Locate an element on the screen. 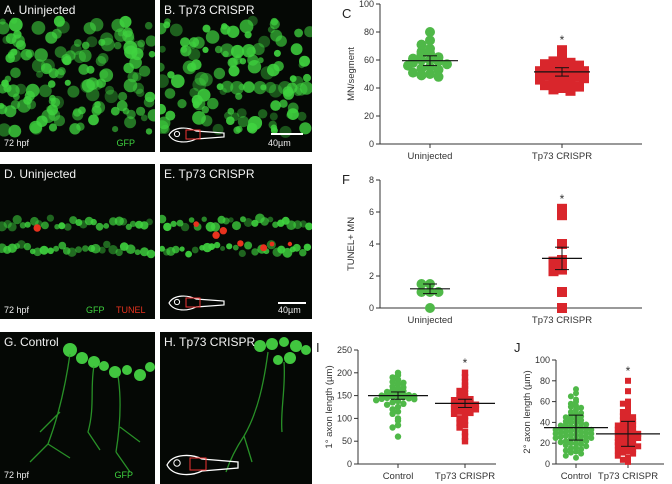 This screenshot has width=672, height=484. x-tick-label: Tp73 CRISPR is located at coordinates (628, 476).